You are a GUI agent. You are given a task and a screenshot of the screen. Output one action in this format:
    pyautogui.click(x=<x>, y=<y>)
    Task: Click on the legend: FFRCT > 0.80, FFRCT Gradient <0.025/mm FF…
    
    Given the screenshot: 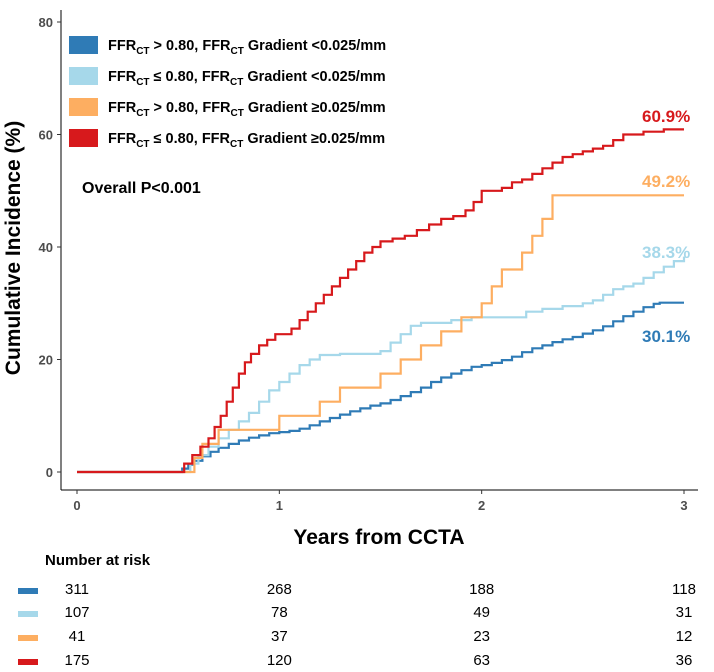 What is the action you would take?
    pyautogui.click(x=227, y=93)
    